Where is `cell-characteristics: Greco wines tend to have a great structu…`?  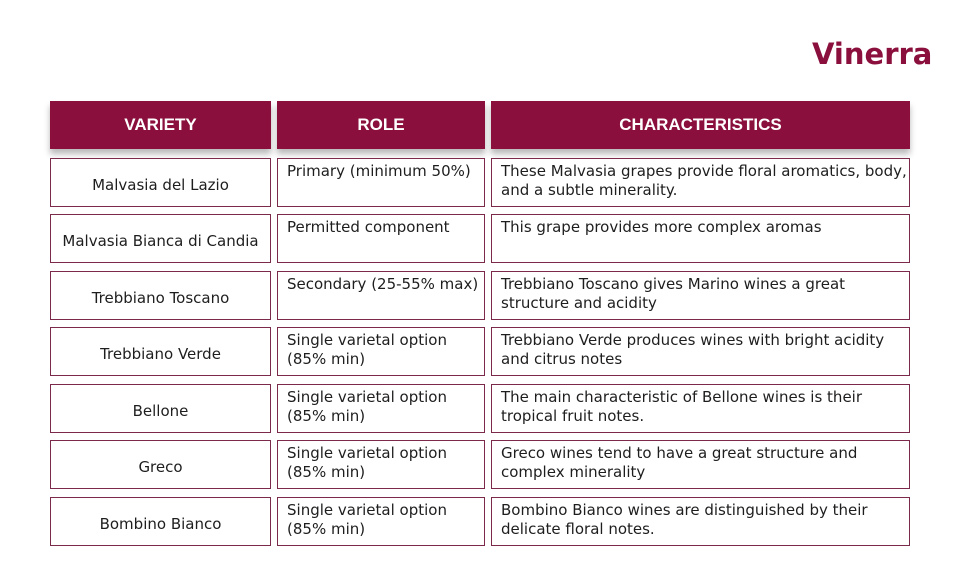 cell-characteristics: Greco wines tend to have a great structu… is located at coordinates (700, 464).